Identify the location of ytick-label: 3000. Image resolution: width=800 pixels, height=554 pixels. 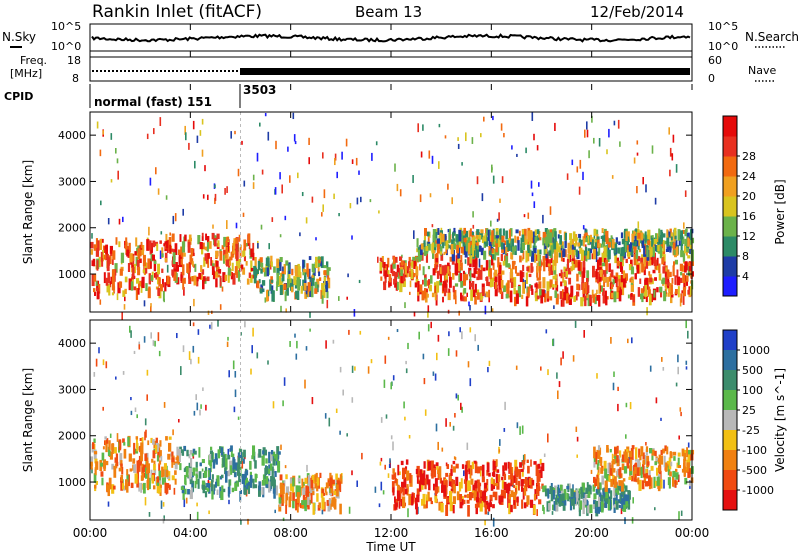
(72, 389).